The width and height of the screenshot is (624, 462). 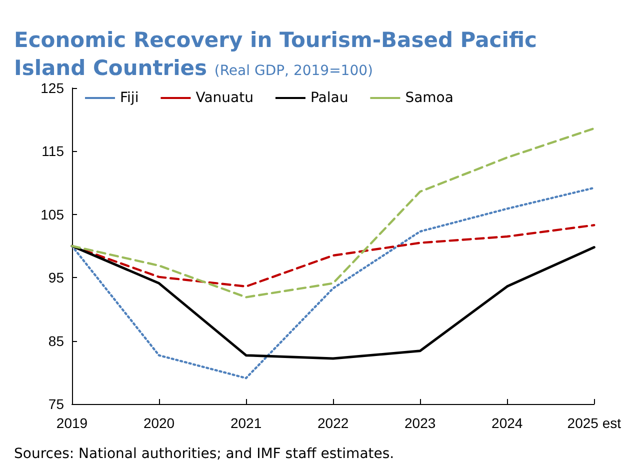 I want to click on legend-label: Vanuatu, so click(x=225, y=98).